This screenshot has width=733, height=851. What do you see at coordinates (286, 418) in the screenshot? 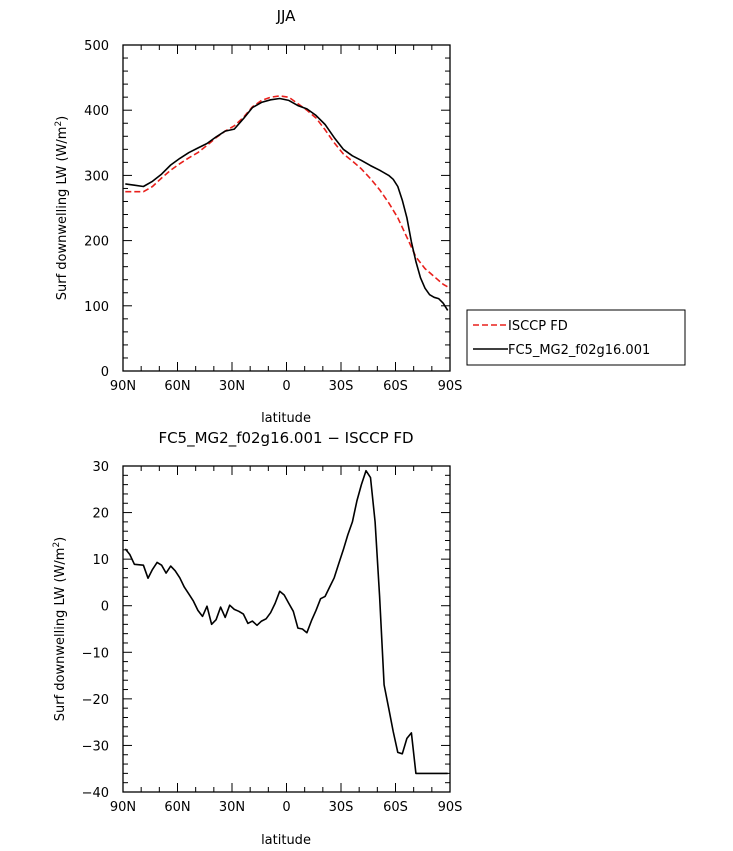
I see `top-x-axis-label: latitude` at bounding box center [286, 418].